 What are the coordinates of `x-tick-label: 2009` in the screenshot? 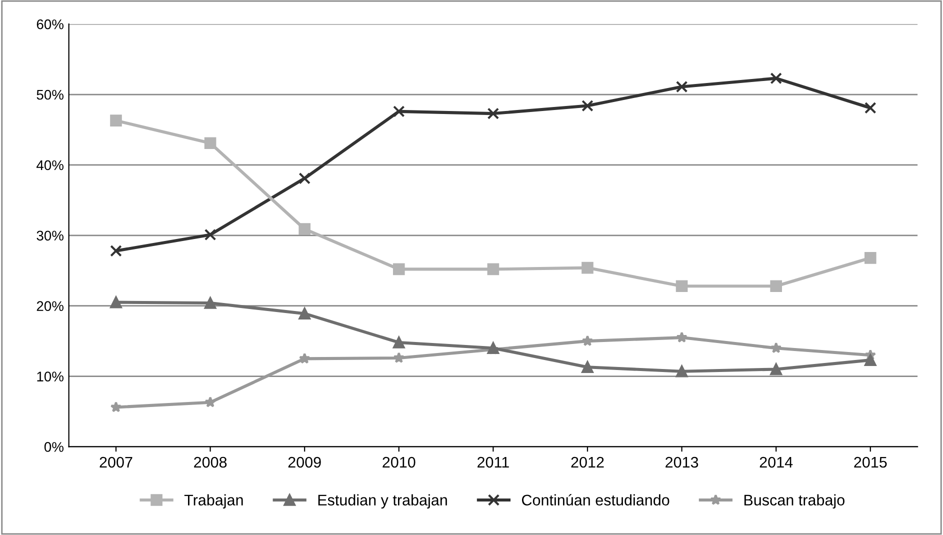 It's located at (304, 462).